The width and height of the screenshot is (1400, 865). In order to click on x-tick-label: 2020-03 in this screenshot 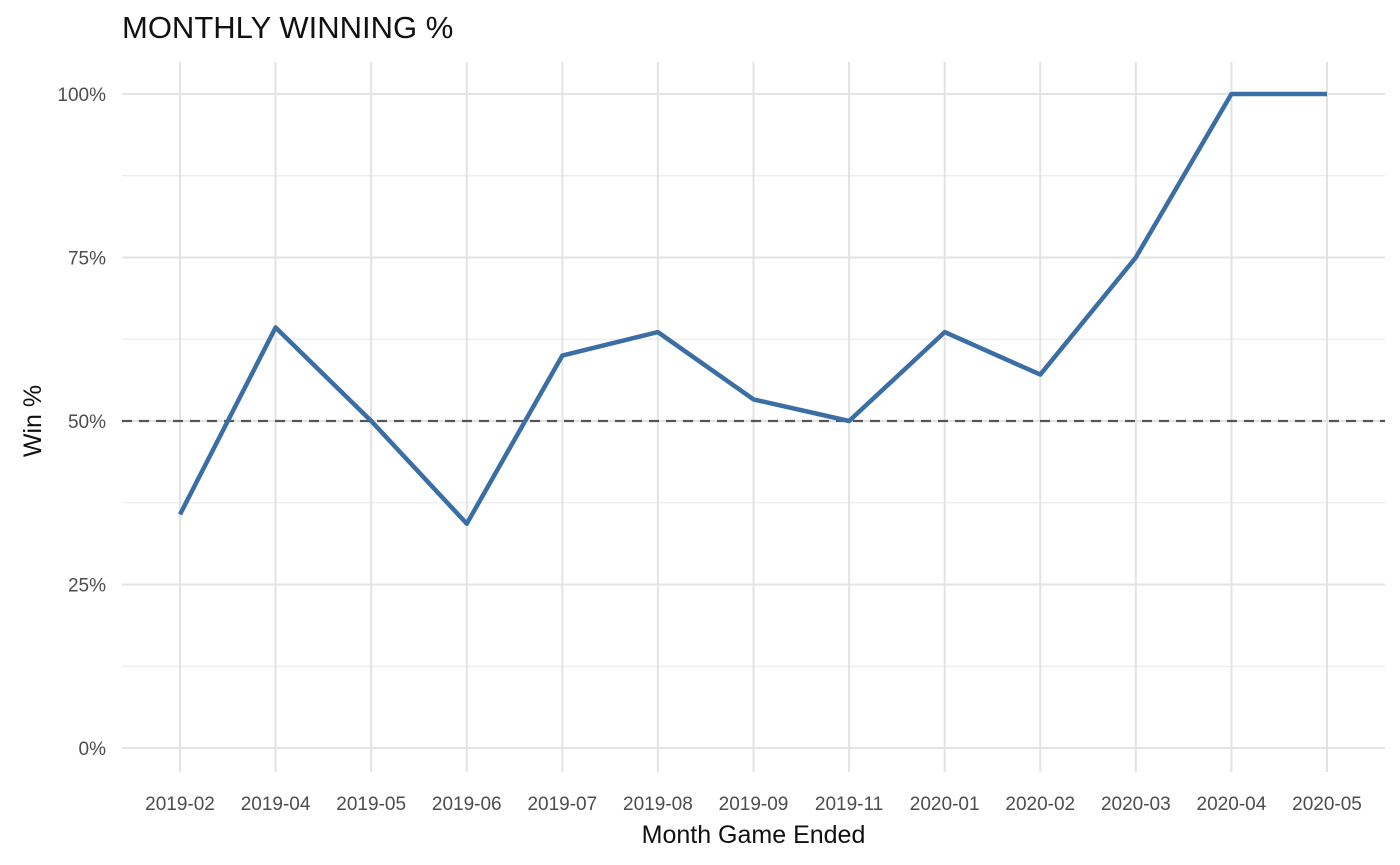, I will do `click(1136, 804)`.